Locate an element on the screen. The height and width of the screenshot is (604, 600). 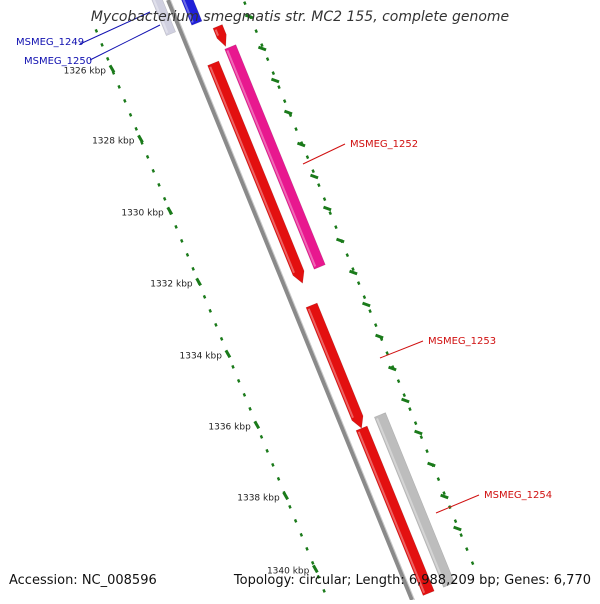
gene-msmeg-1252a is located at coordinates (256, 172).